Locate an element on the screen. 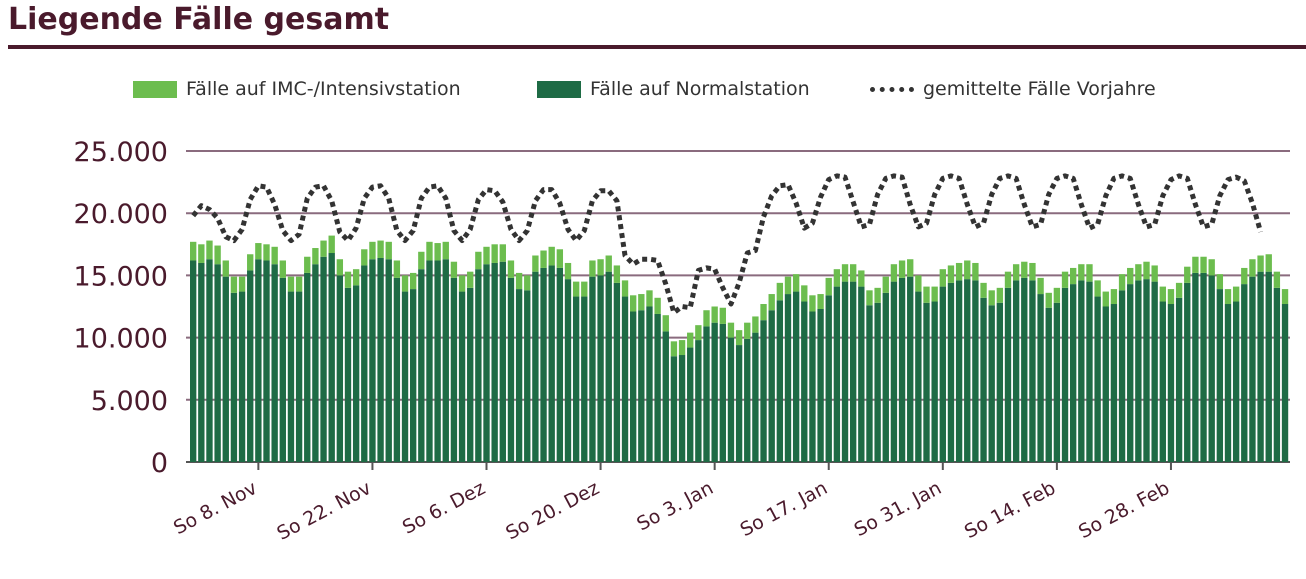 Image resolution: width=1306 pixels, height=579 pixels. x-tick-label: So 6. Dez is located at coordinates (444, 508).